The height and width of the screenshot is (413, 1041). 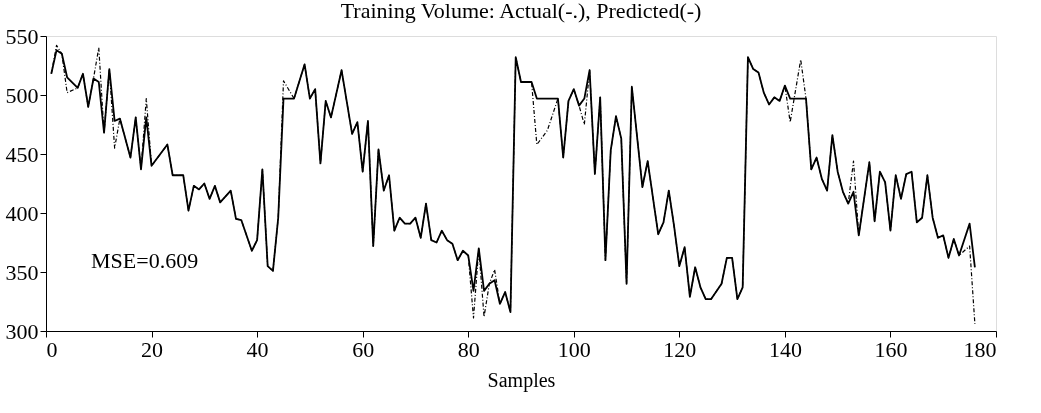 What do you see at coordinates (22, 154) in the screenshot?
I see `y-tick-label: 450` at bounding box center [22, 154].